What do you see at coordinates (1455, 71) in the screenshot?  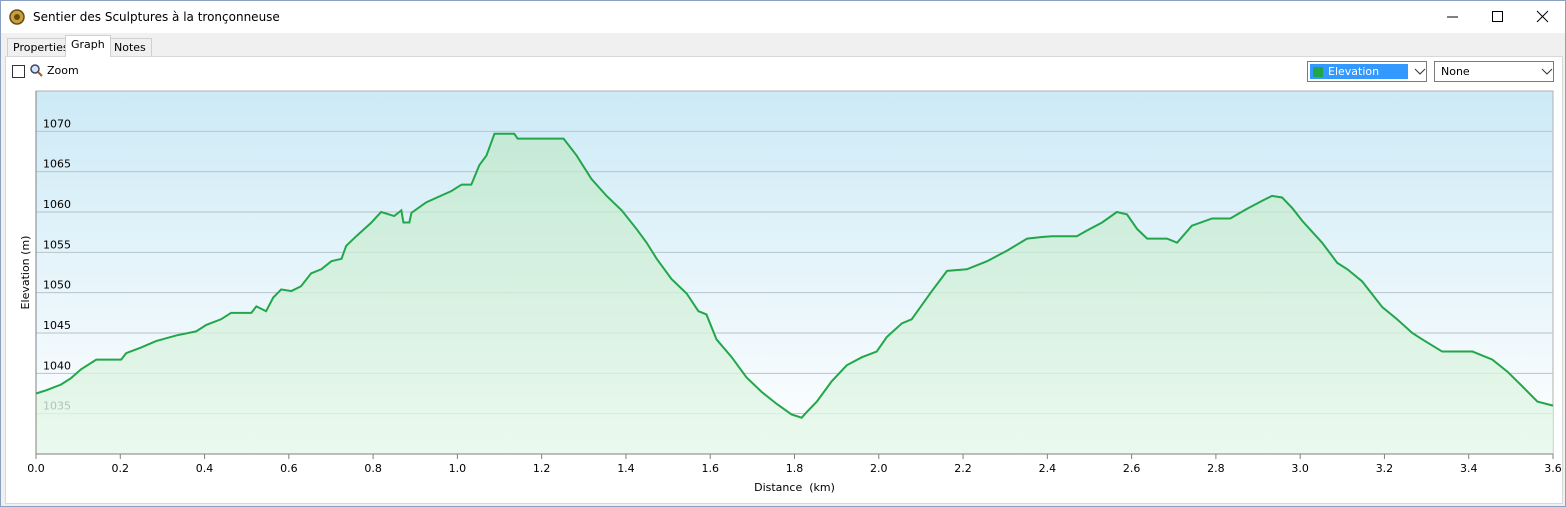 I see `dropdown-value: None` at bounding box center [1455, 71].